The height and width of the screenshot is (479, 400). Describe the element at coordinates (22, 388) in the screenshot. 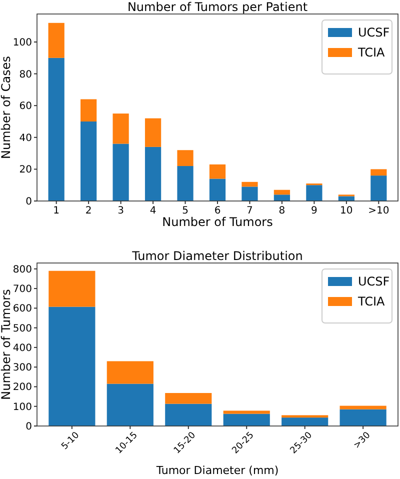

I see `y-tick-label: 200` at that location.